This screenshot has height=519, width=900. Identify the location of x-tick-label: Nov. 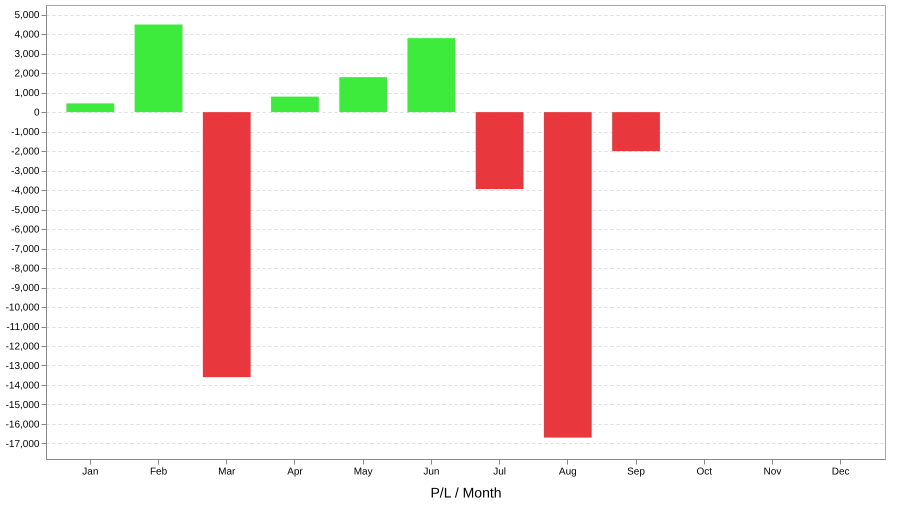
(773, 472).